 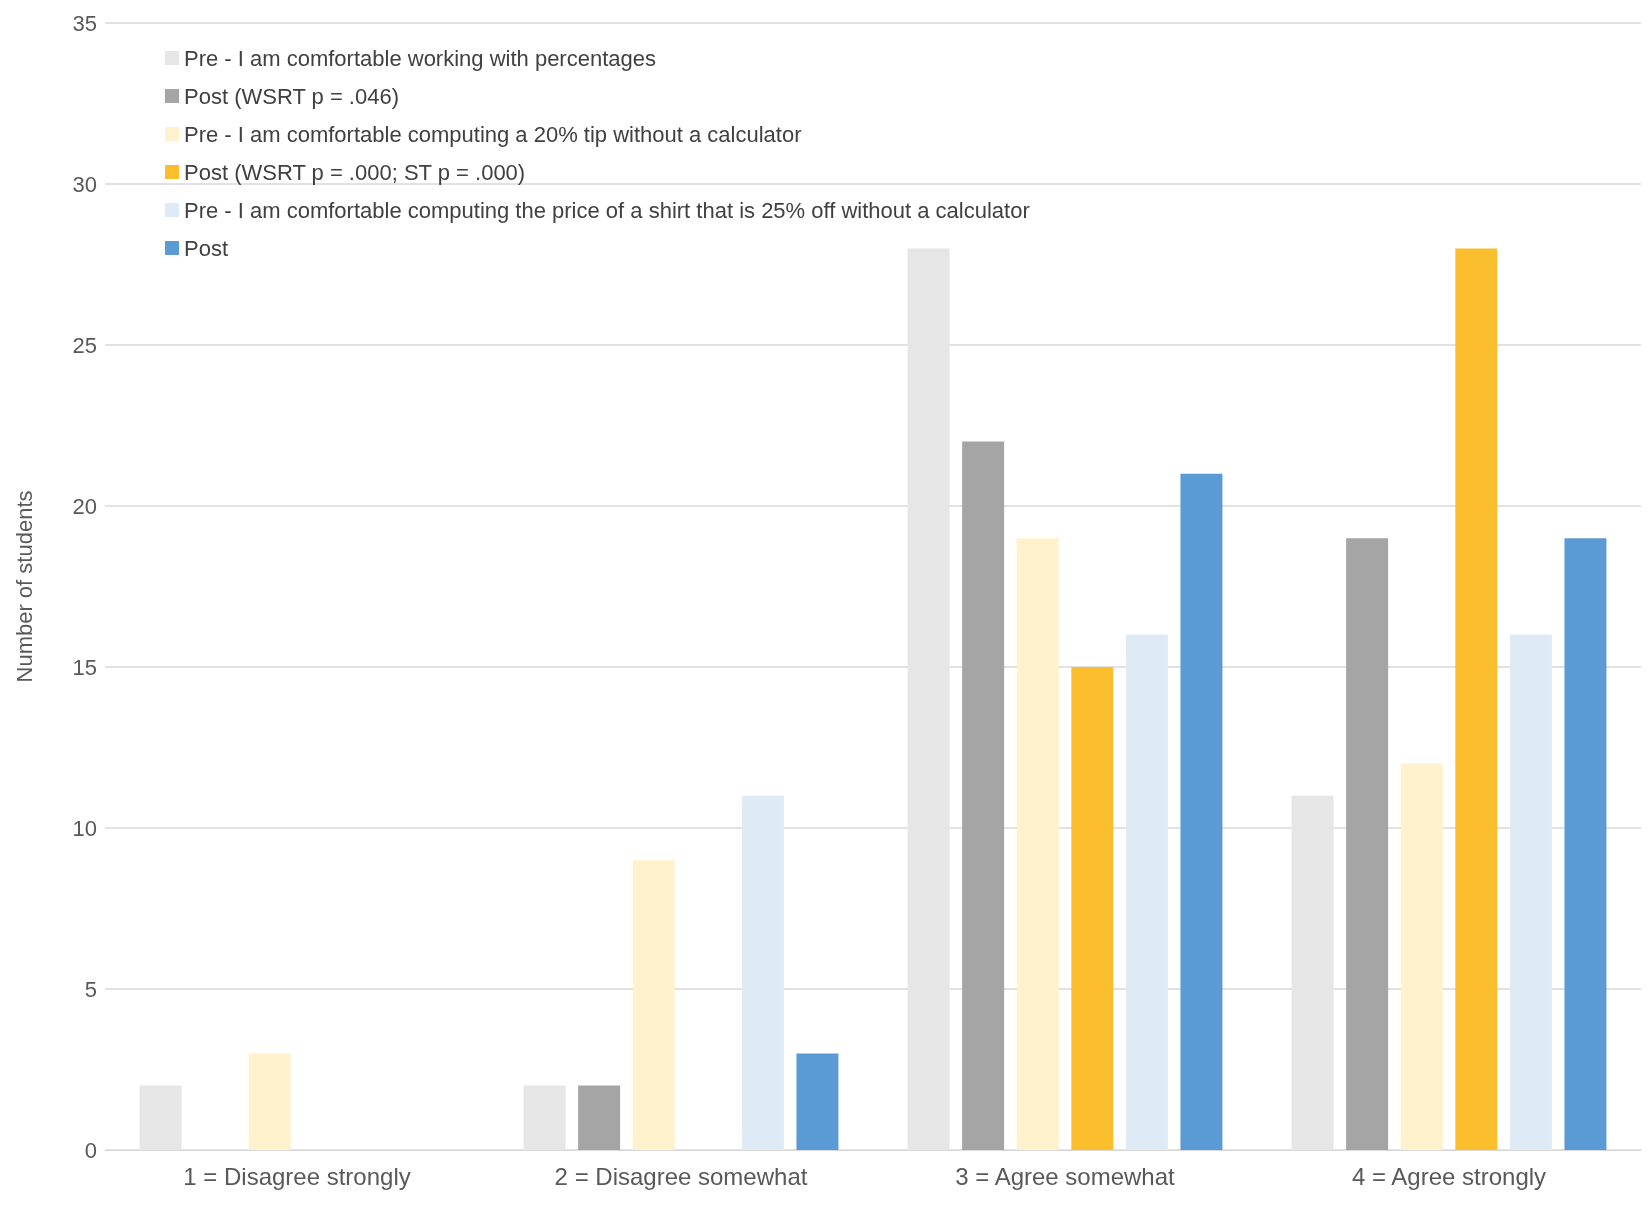 What do you see at coordinates (84, 184) in the screenshot?
I see `y-tick-label: 30` at bounding box center [84, 184].